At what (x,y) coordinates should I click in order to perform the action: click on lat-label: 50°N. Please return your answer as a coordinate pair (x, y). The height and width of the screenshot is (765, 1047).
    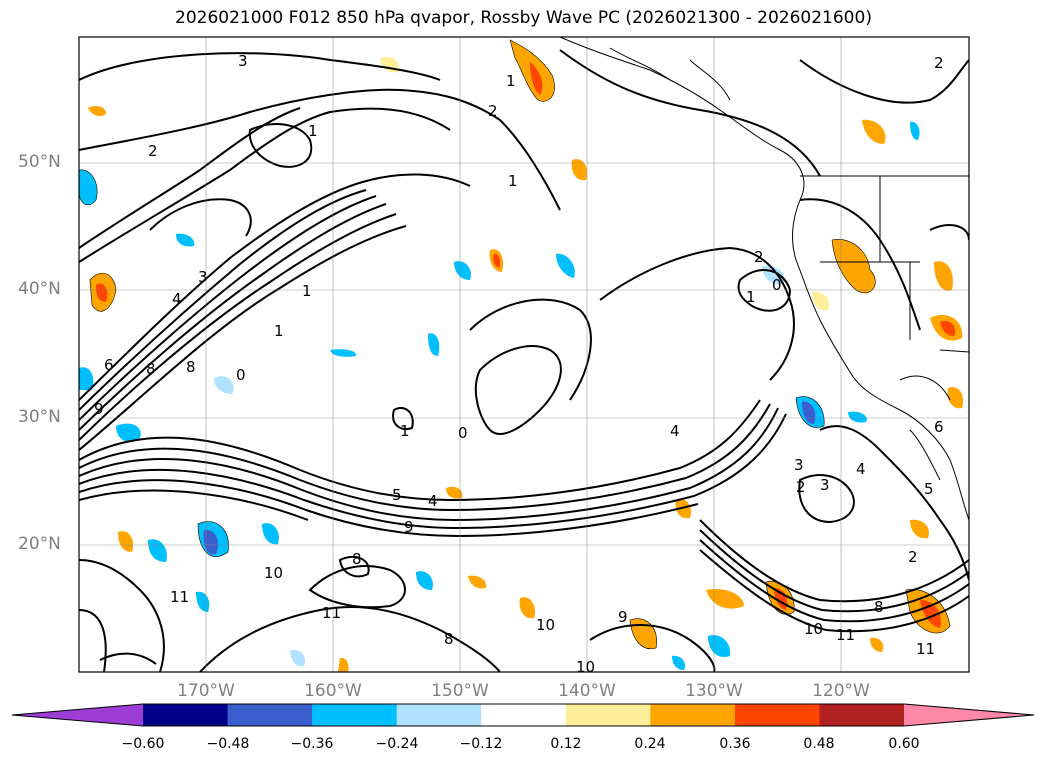
    Looking at the image, I should click on (39, 162).